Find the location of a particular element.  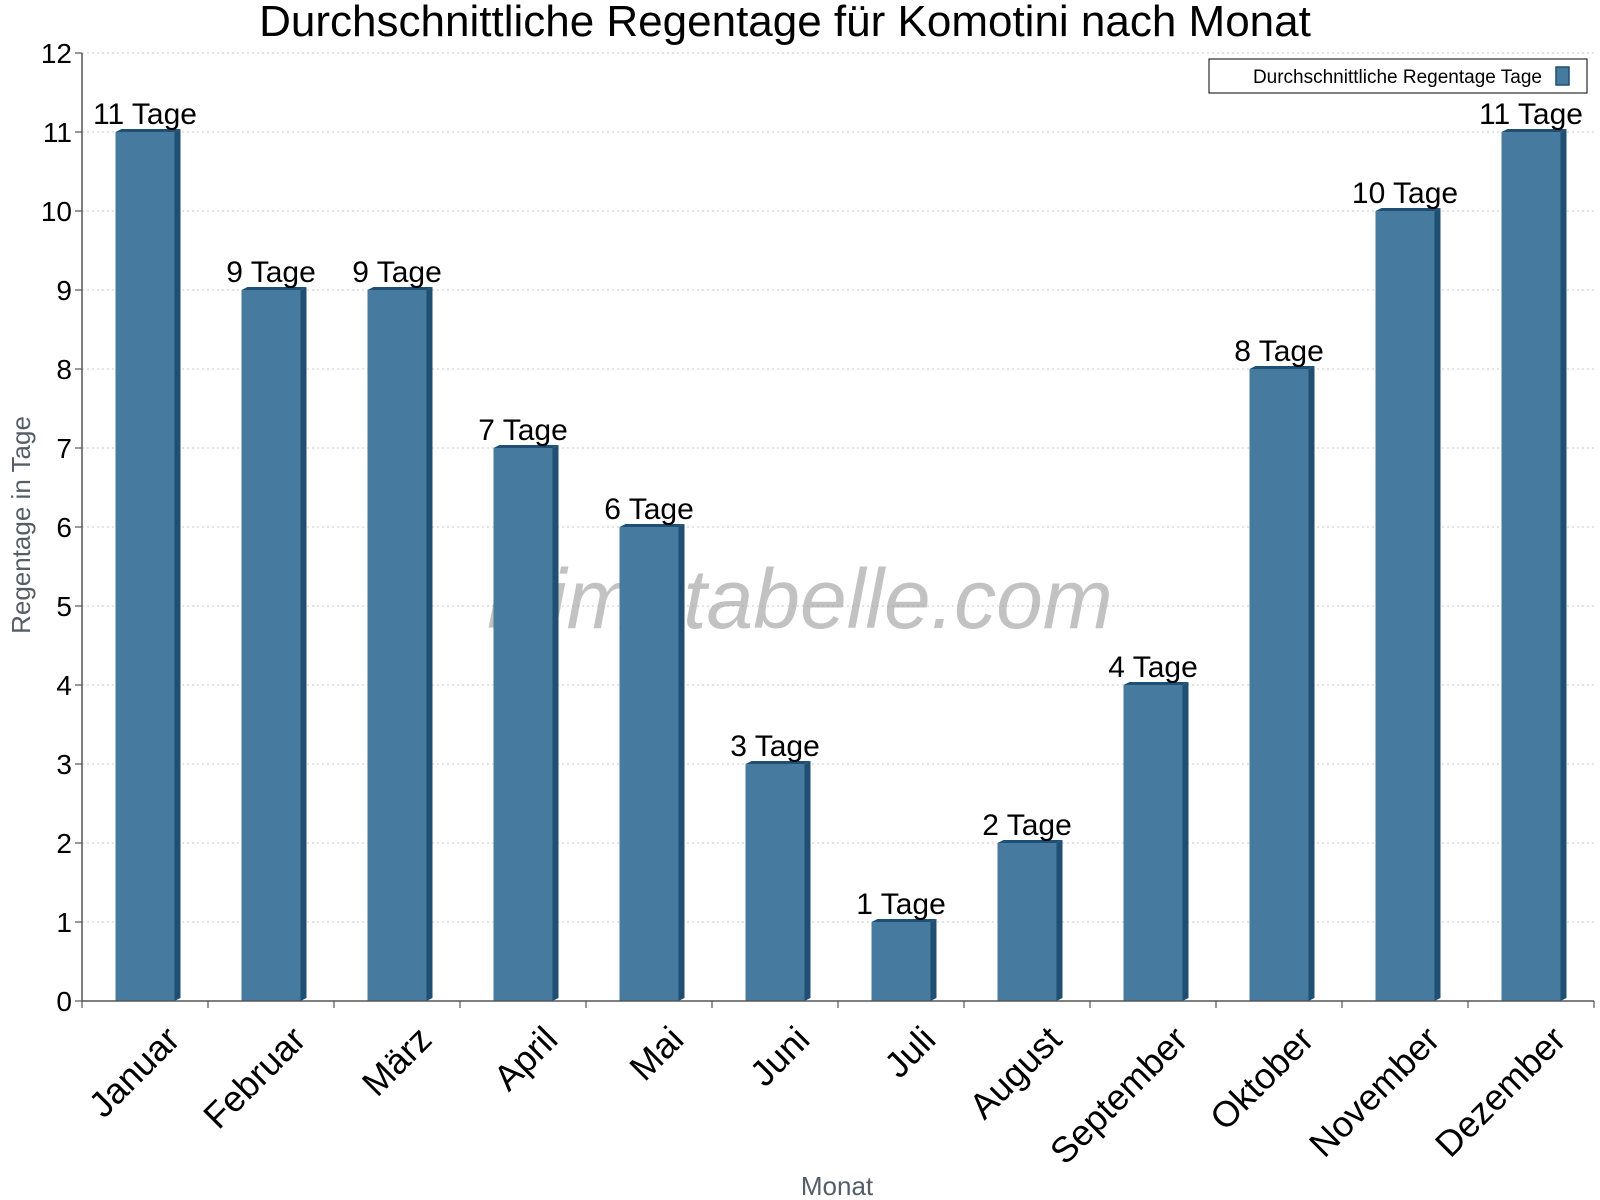

y-tick-label: 6 is located at coordinates (64, 527).